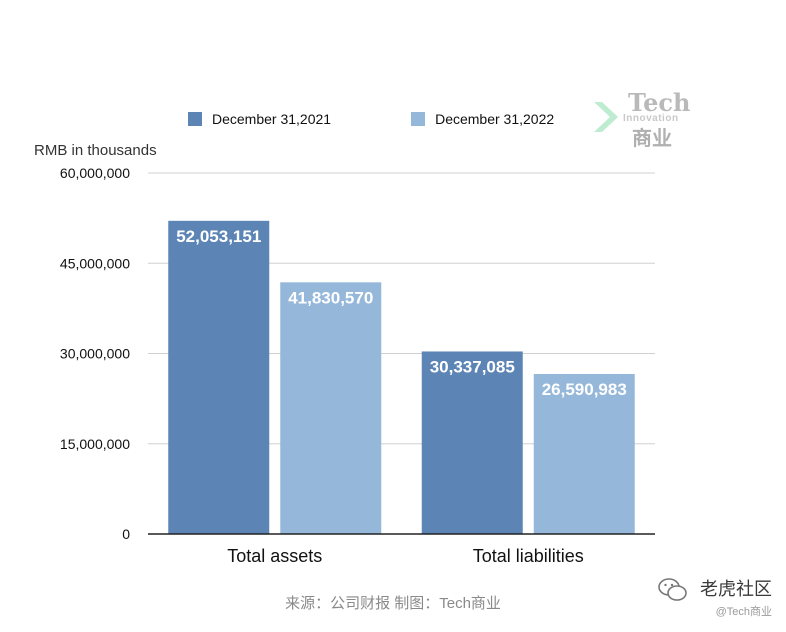 This screenshot has height=632, width=786. What do you see at coordinates (659, 102) in the screenshot?
I see `logo-text-tech: Tech` at bounding box center [659, 102].